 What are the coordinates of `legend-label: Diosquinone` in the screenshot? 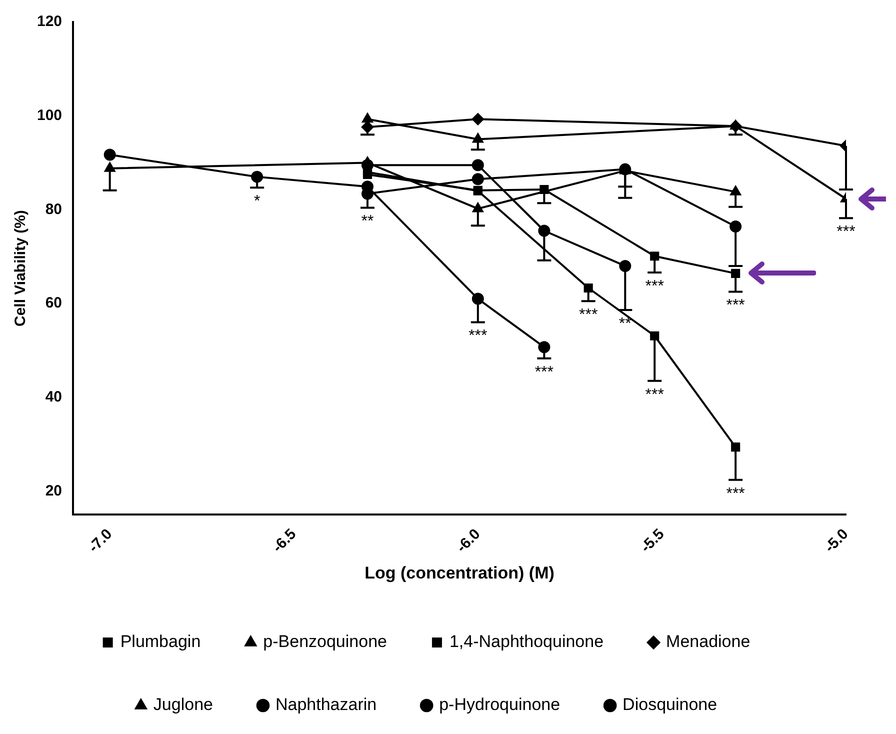 It's located at (670, 704).